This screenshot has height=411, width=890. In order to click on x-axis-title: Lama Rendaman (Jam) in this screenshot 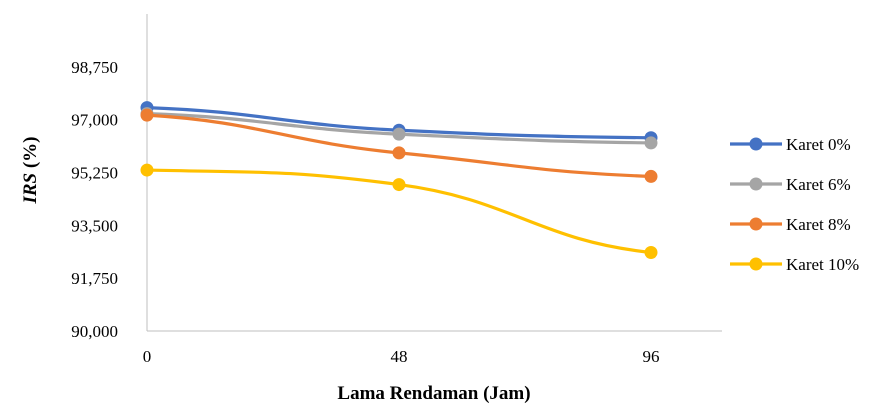, I will do `click(433, 393)`.